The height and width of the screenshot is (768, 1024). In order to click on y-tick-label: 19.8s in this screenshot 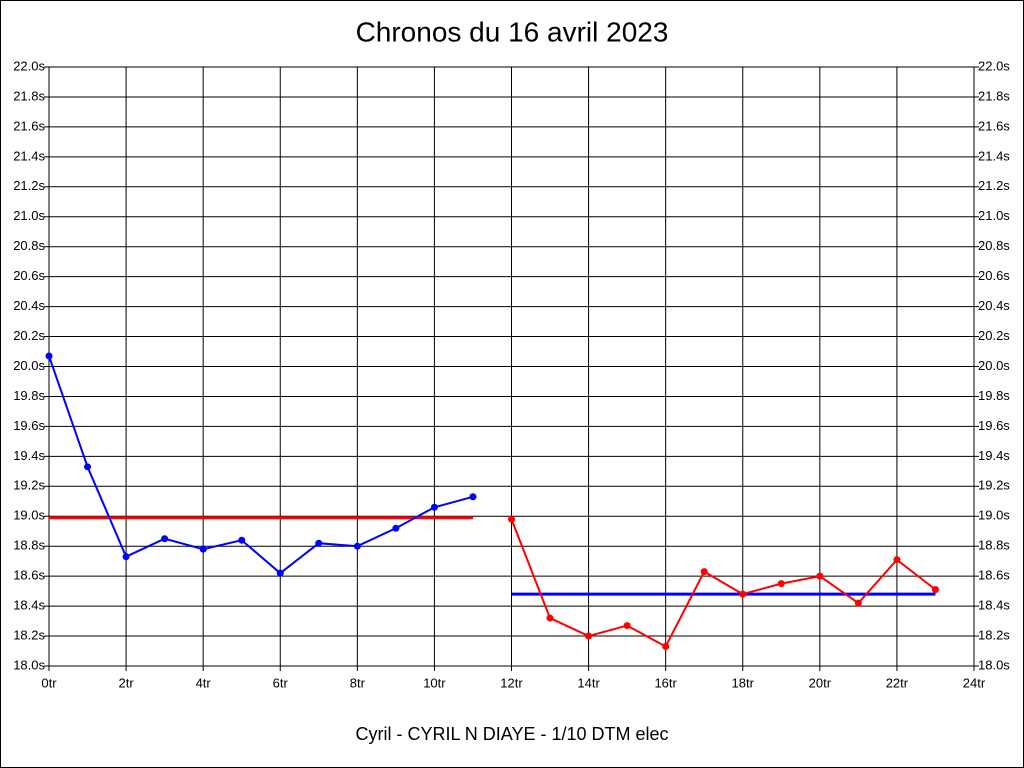, I will do `click(29, 395)`.